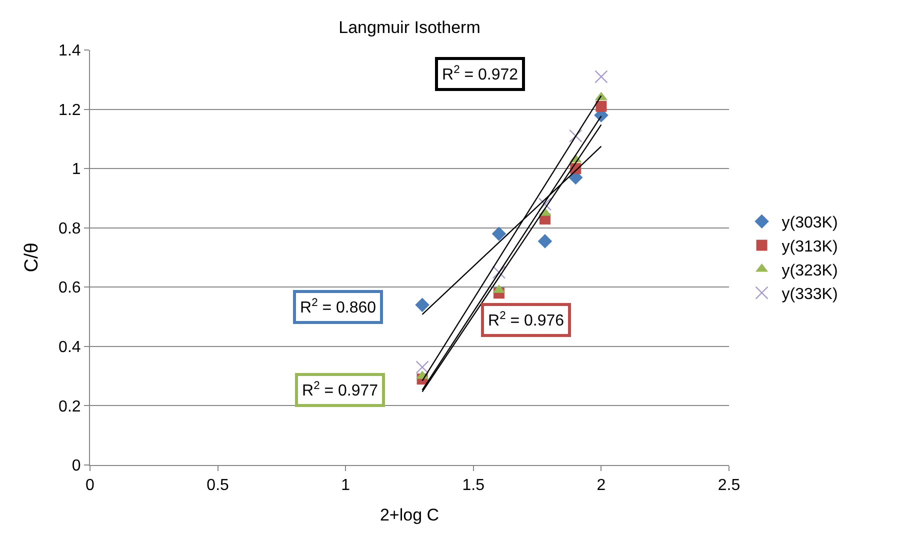  Describe the element at coordinates (218, 485) in the screenshot. I see `x-tick-label: 0.5` at that location.